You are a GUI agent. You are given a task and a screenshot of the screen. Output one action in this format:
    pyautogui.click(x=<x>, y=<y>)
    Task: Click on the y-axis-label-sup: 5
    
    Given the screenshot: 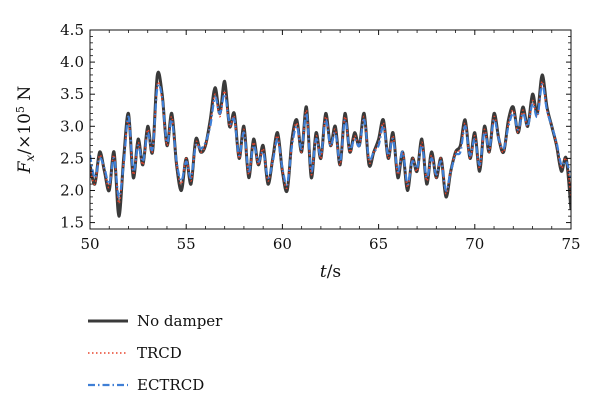 What is the action you would take?
    pyautogui.click(x=20, y=109)
    